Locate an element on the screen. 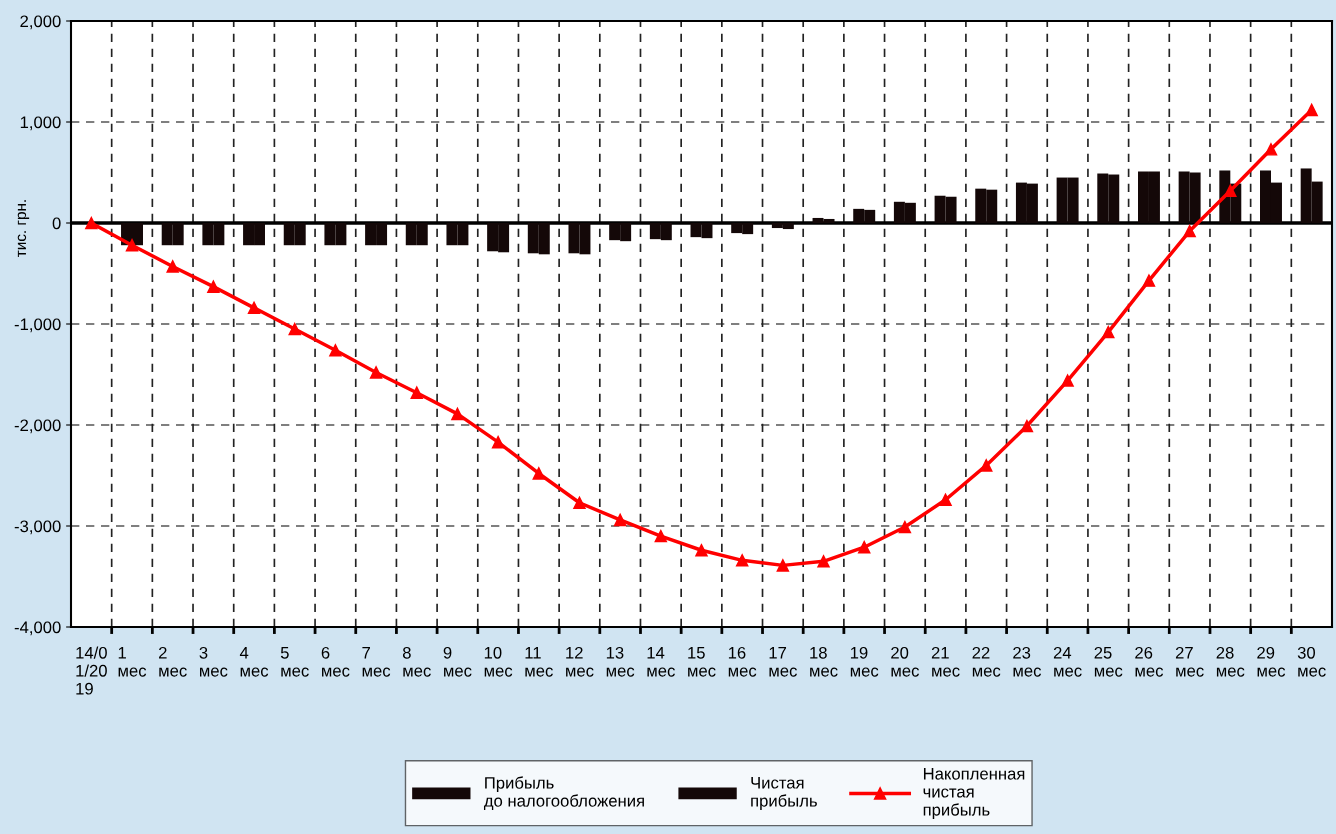 Image resolution: width=1336 pixels, height=834 pixels. y-tick-label: 2,000 is located at coordinates (40, 22).